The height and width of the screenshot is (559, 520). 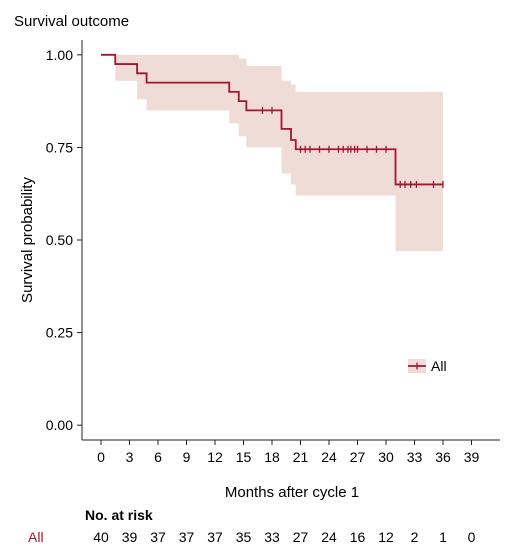 I want to click on x-tick-label: 21, so click(x=301, y=457).